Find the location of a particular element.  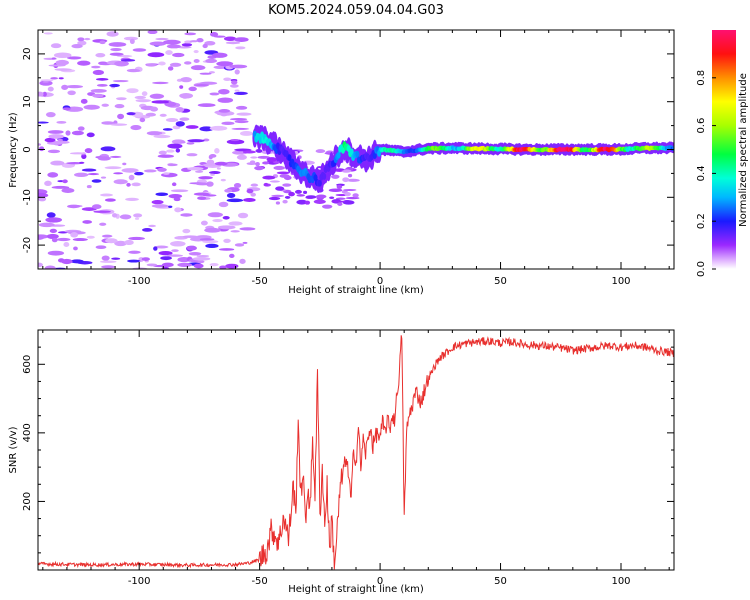

x-tick-label: 0 is located at coordinates (380, 581).